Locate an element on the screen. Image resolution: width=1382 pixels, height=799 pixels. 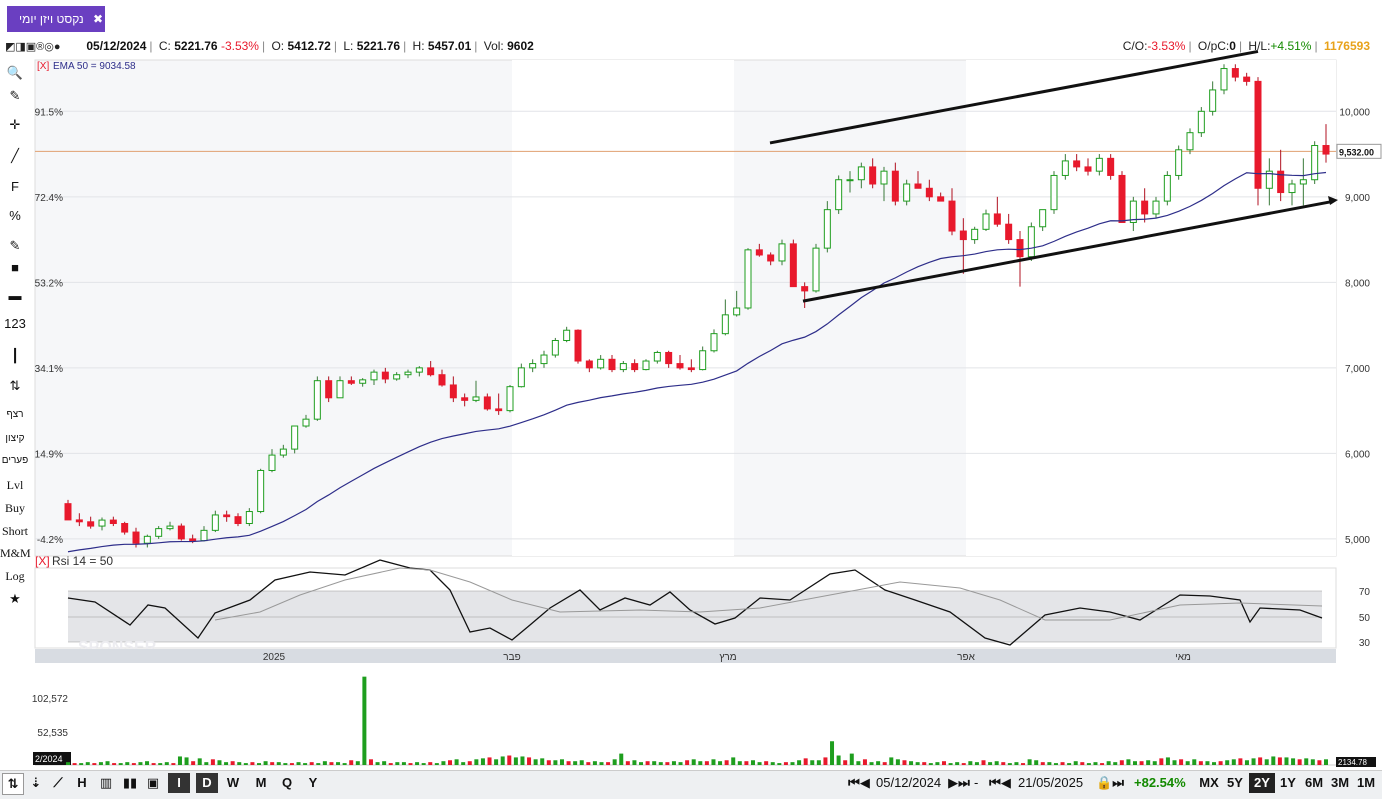
percent-tool: % is located at coordinates (15, 215).